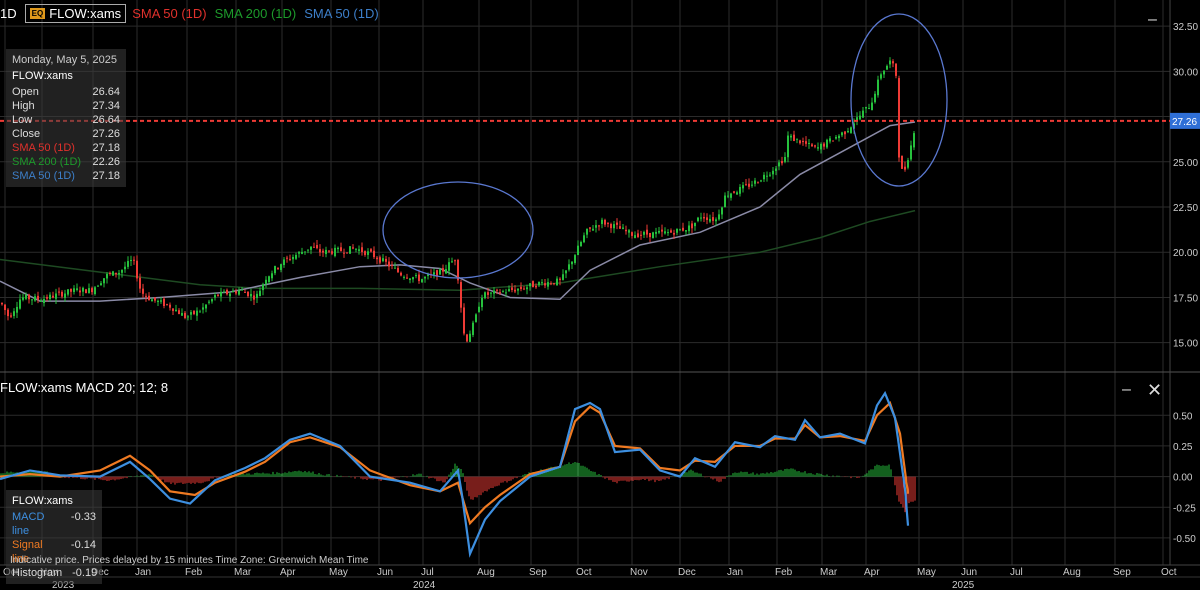 This screenshot has height=590, width=1200. I want to click on macd-tick-label: 0.00, so click(1183, 478).